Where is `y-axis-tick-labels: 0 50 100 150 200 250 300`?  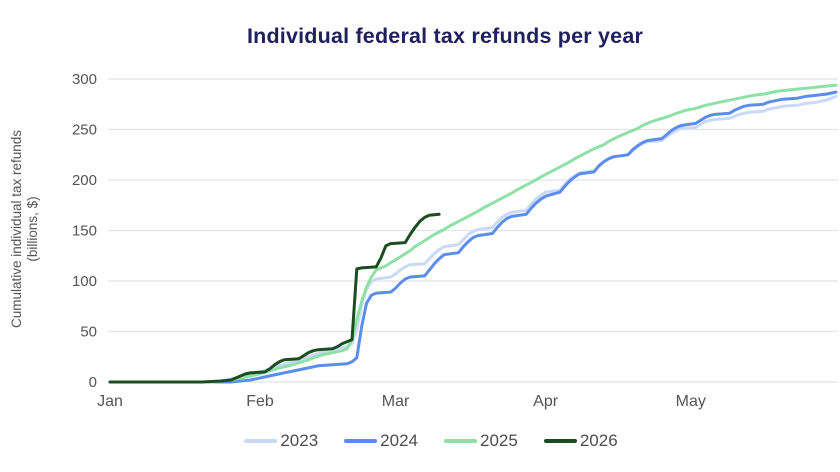
y-axis-tick-labels: 0 50 100 150 200 250 300 is located at coordinates (84, 231).